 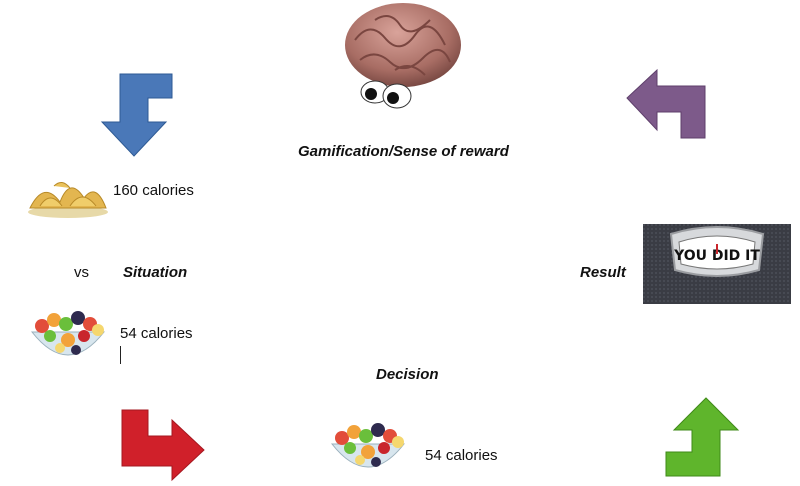 What do you see at coordinates (368, 445) in the screenshot?
I see `fruit-bowl-bottom-image` at bounding box center [368, 445].